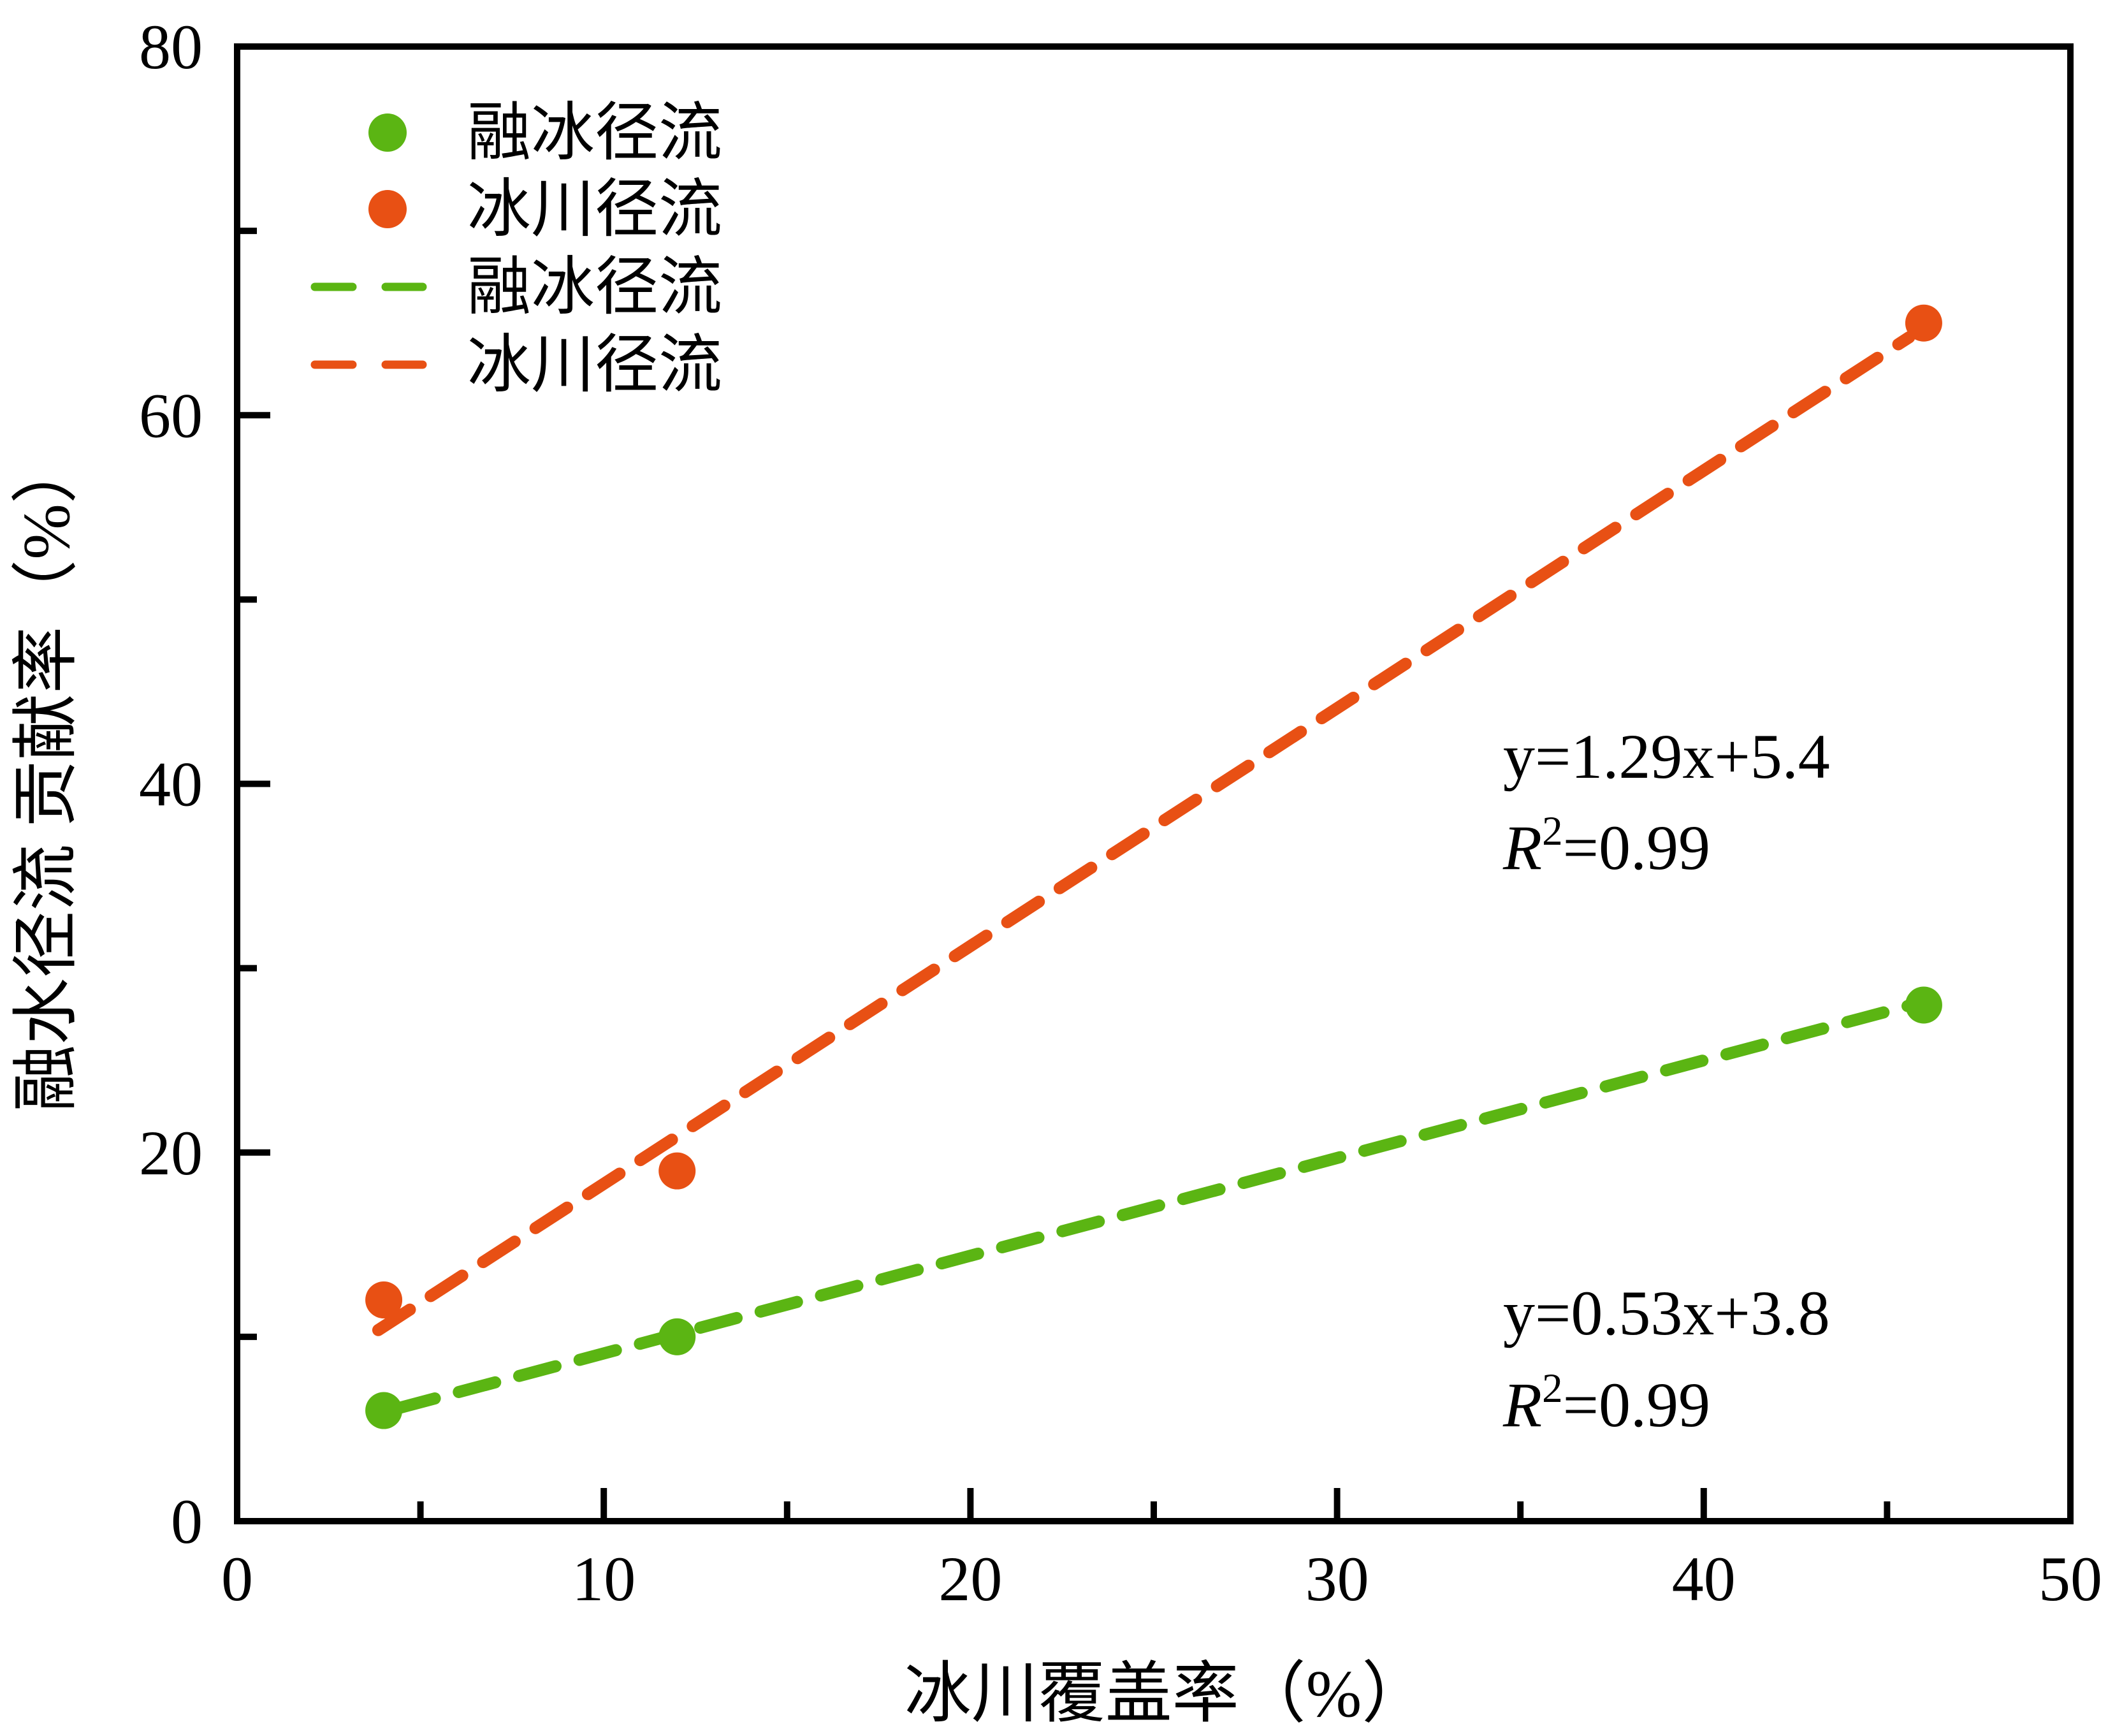 This screenshot has height=1736, width=2108. I want to click on annotation-equation: y=1.29x+5.4, so click(1667, 756).